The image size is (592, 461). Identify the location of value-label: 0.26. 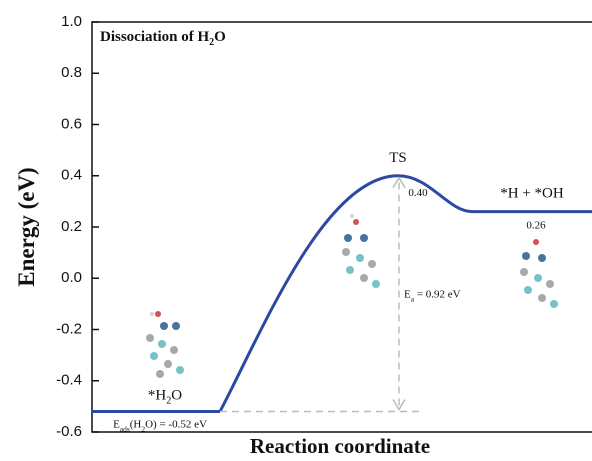
(536, 226).